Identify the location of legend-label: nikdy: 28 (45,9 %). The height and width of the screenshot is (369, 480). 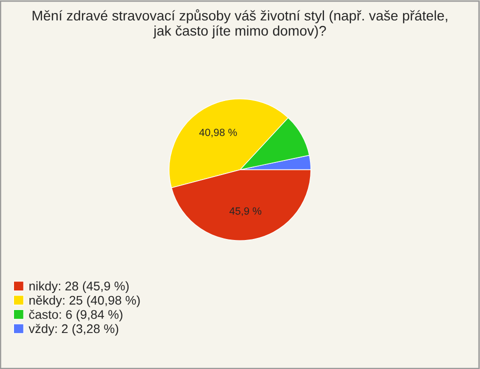
(79, 287).